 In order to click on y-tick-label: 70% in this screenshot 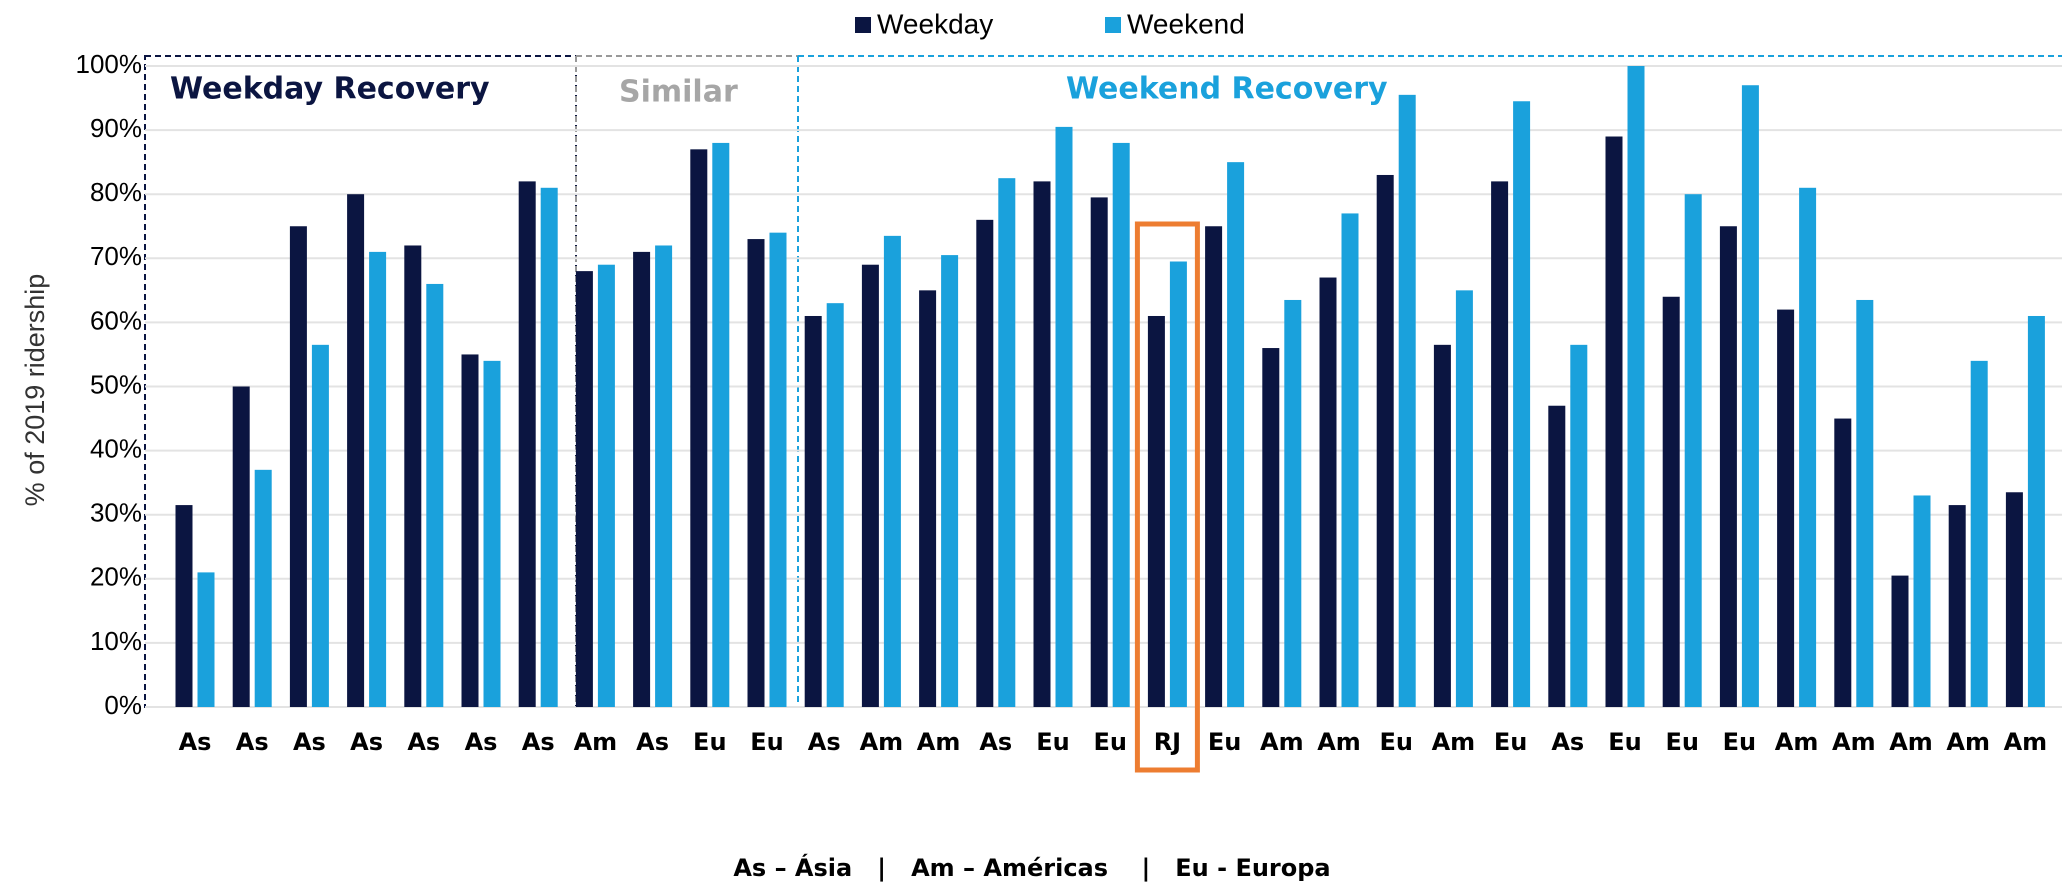, I will do `click(116, 256)`.